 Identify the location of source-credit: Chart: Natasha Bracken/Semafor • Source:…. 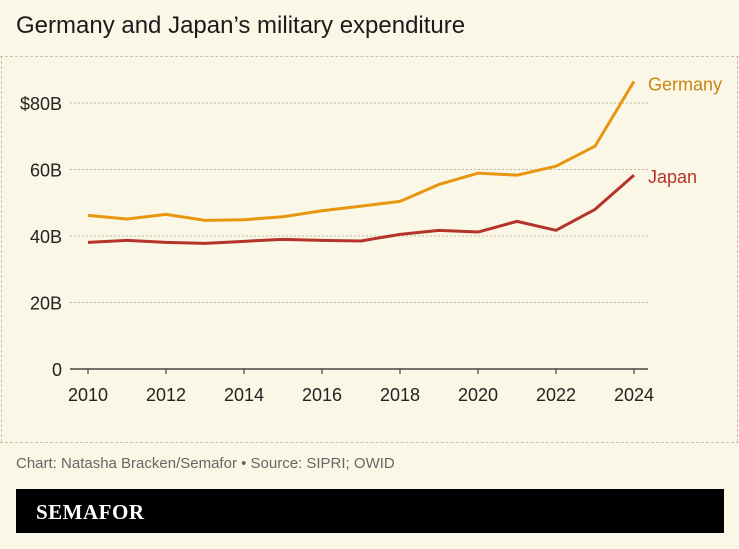
(205, 463).